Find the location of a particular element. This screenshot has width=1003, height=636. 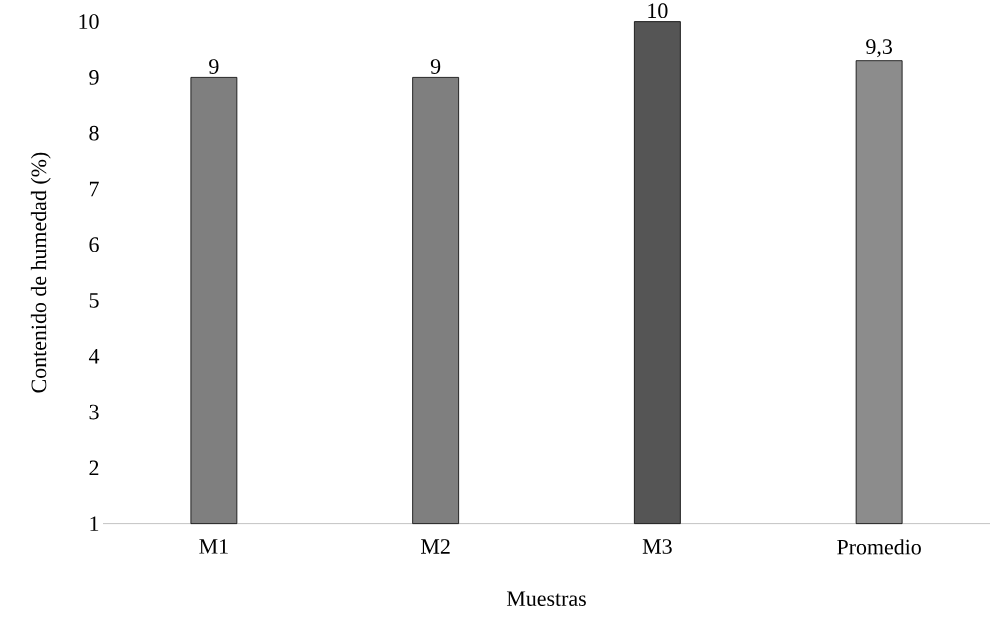

y-tick-label: 2 is located at coordinates (94, 468).